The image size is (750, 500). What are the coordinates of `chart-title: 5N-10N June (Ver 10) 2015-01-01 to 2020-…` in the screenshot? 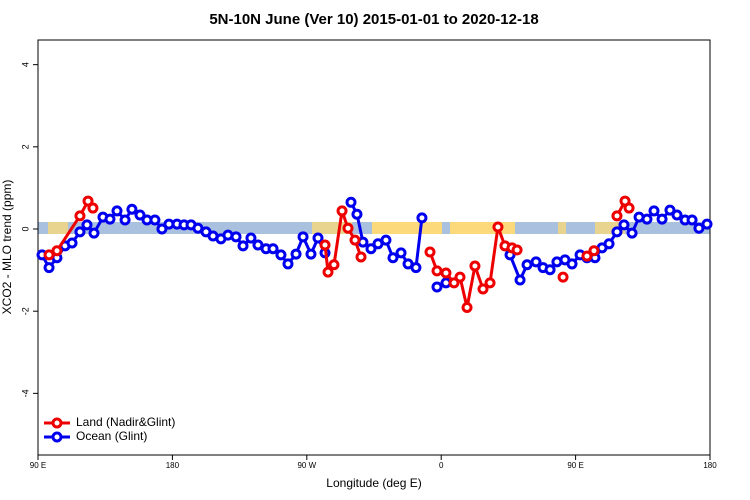 It's located at (373, 19).